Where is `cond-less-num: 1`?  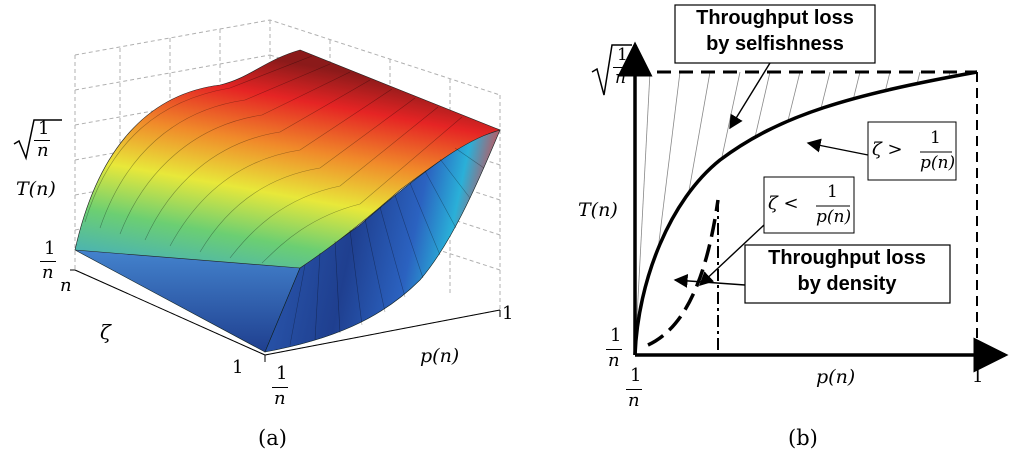 cond-less-num: 1 is located at coordinates (832, 192).